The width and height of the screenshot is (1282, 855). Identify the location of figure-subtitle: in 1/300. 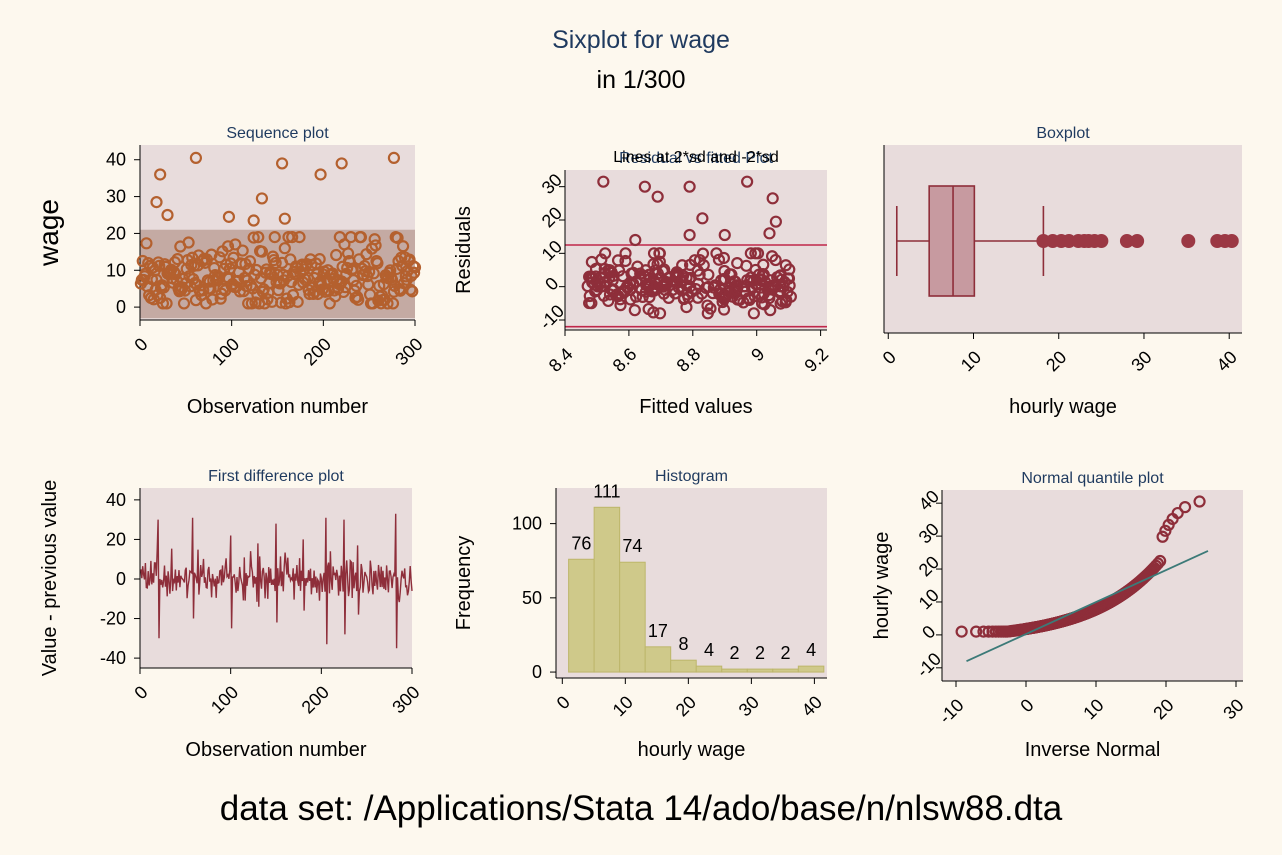
(641, 80).